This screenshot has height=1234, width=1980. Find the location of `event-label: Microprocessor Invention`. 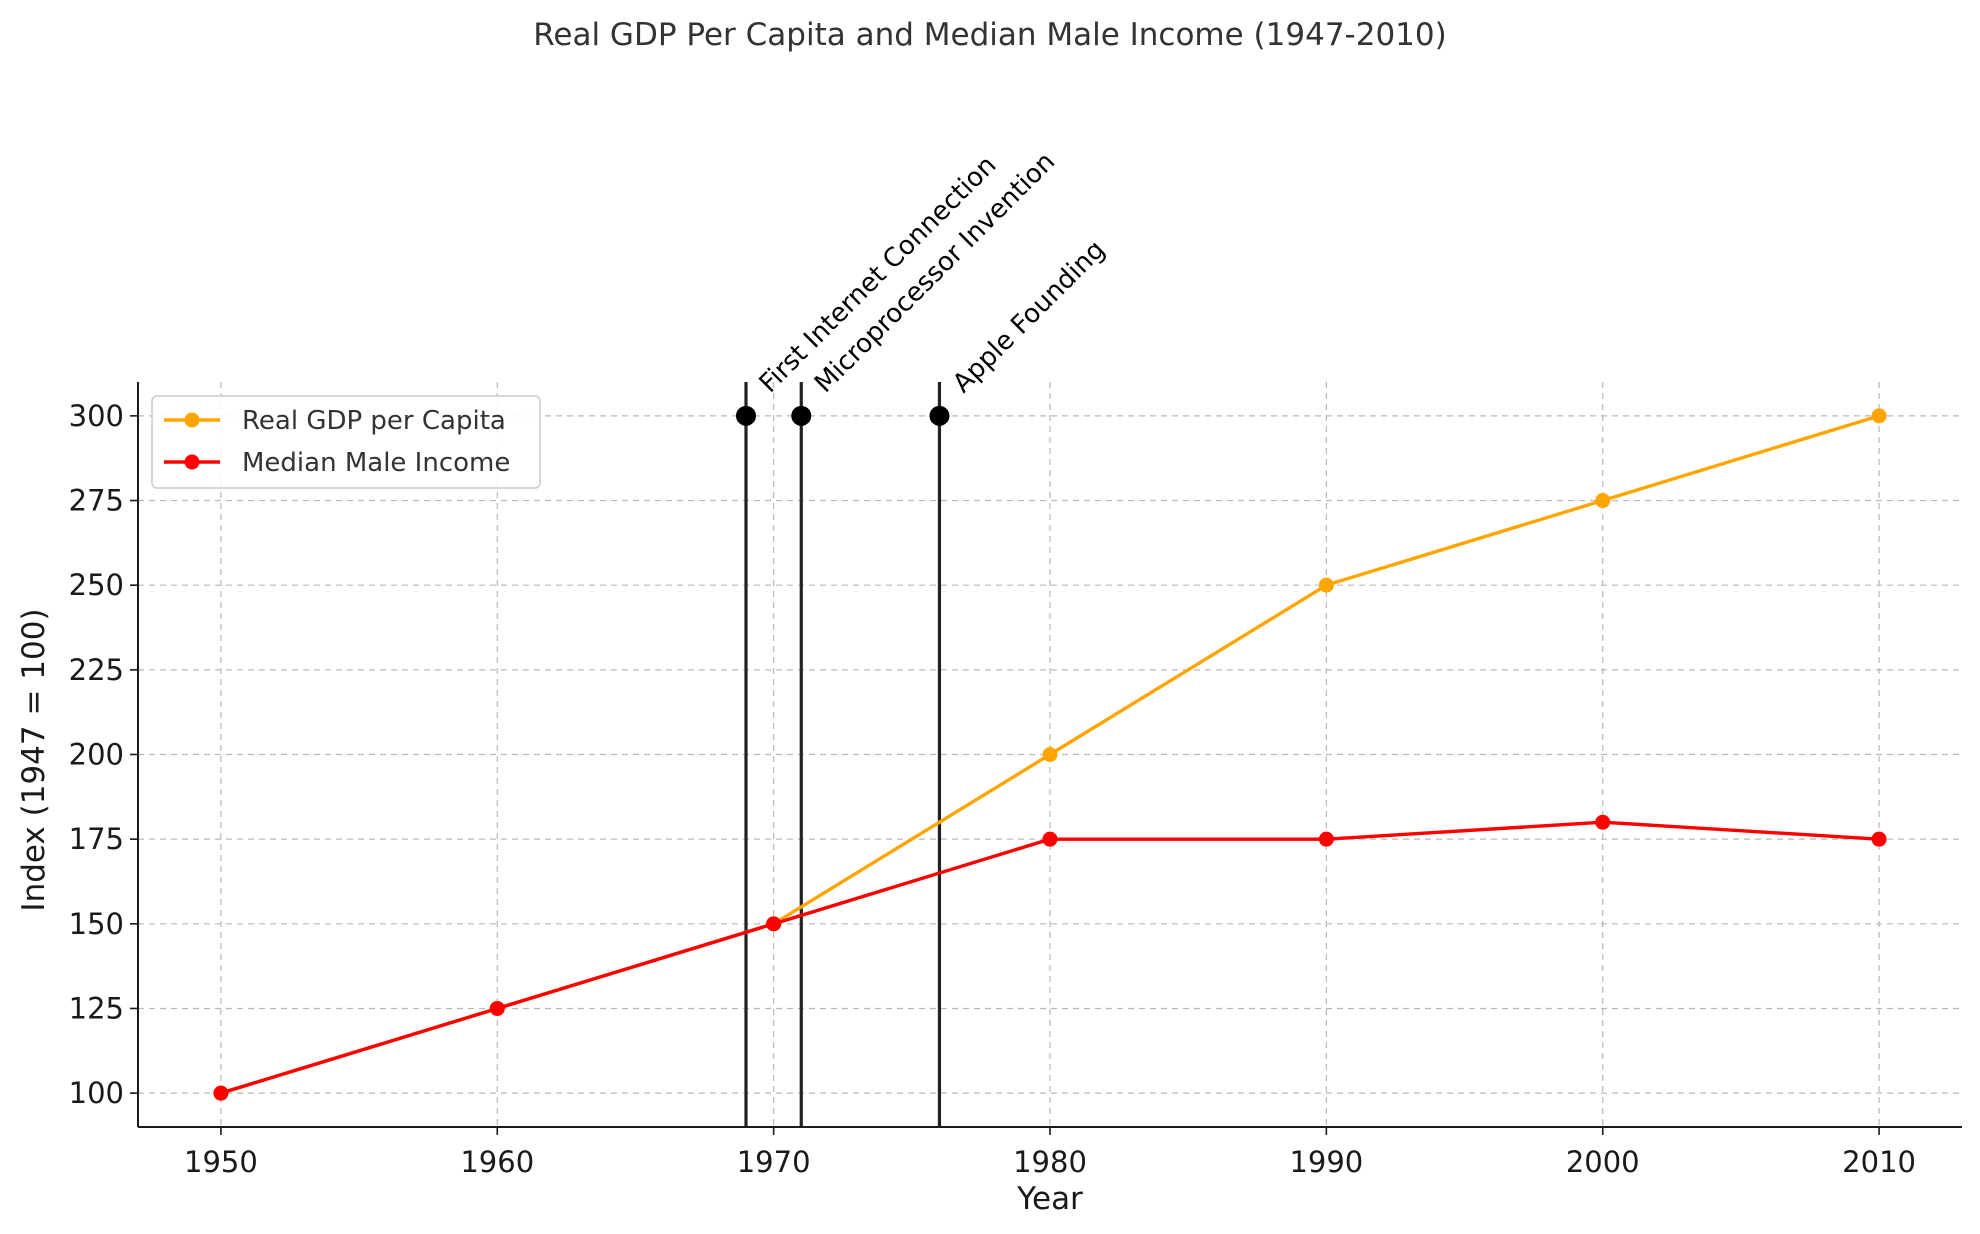

event-label: Microprocessor Invention is located at coordinates (935, 273).